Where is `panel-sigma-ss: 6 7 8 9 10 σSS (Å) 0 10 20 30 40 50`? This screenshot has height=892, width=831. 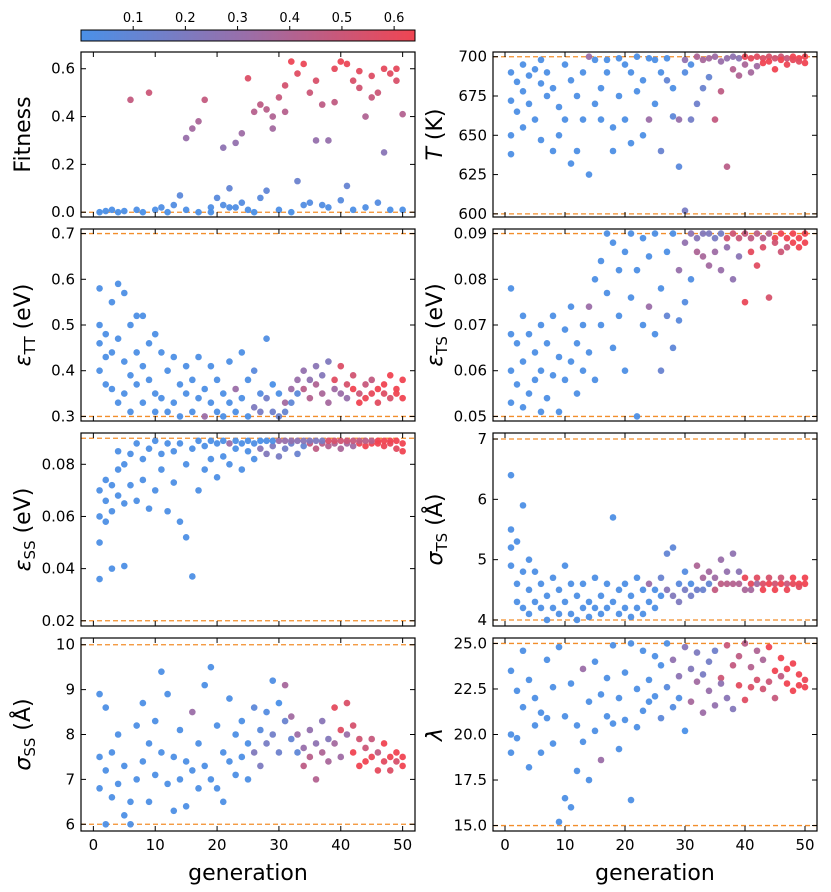 panel-sigma-ss: 6 7 8 9 10 σSS (Å) 0 10 20 30 40 50 is located at coordinates (212, 745).